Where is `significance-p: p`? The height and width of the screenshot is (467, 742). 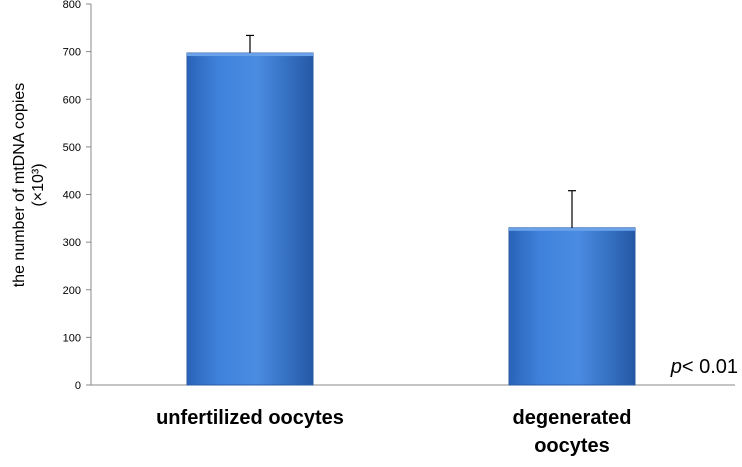
significance-p: p is located at coordinates (676, 367).